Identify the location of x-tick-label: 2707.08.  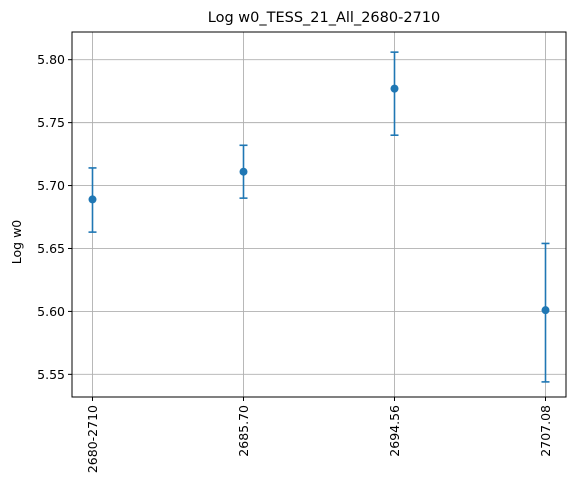
(545, 431).